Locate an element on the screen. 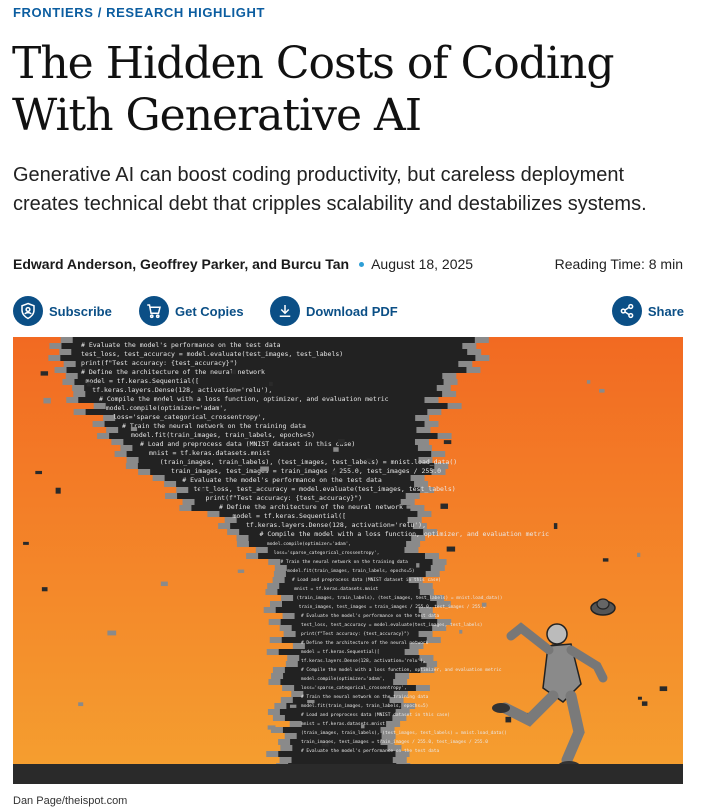 The height and width of the screenshot is (812, 701). hat-crown is located at coordinates (603, 604).